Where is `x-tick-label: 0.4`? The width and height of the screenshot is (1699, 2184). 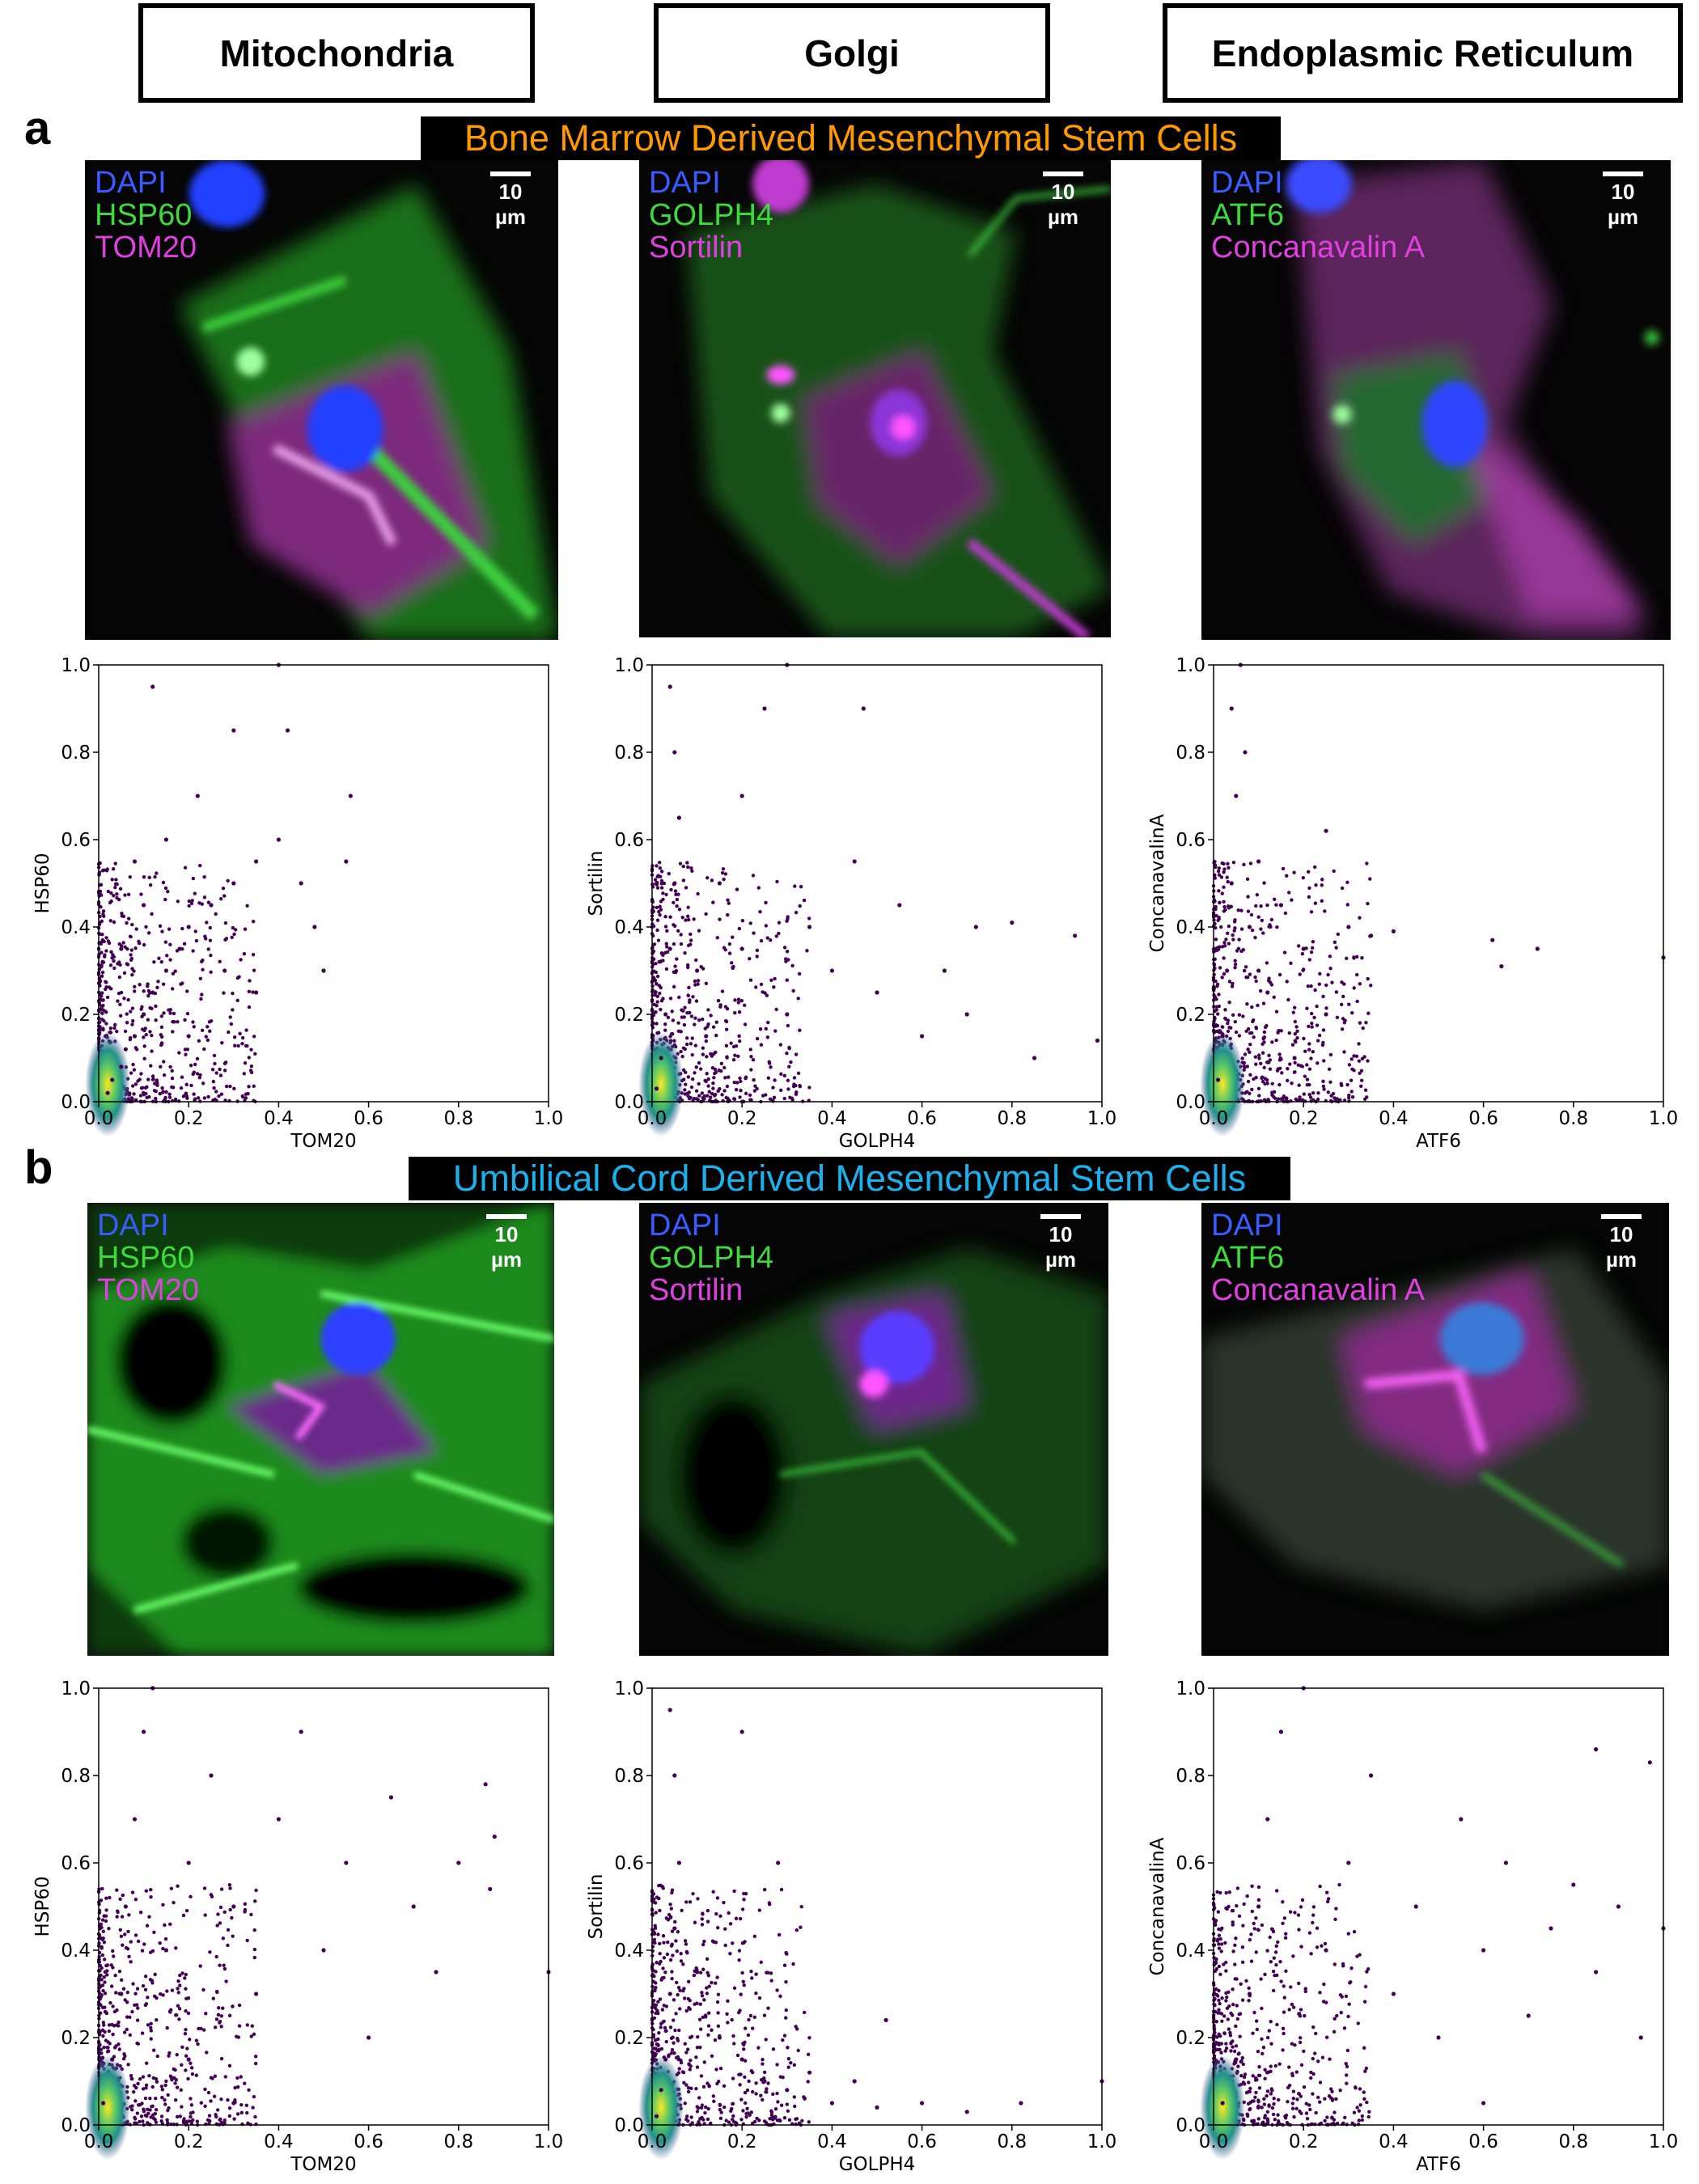
x-tick-label: 0.4 is located at coordinates (1394, 2141).